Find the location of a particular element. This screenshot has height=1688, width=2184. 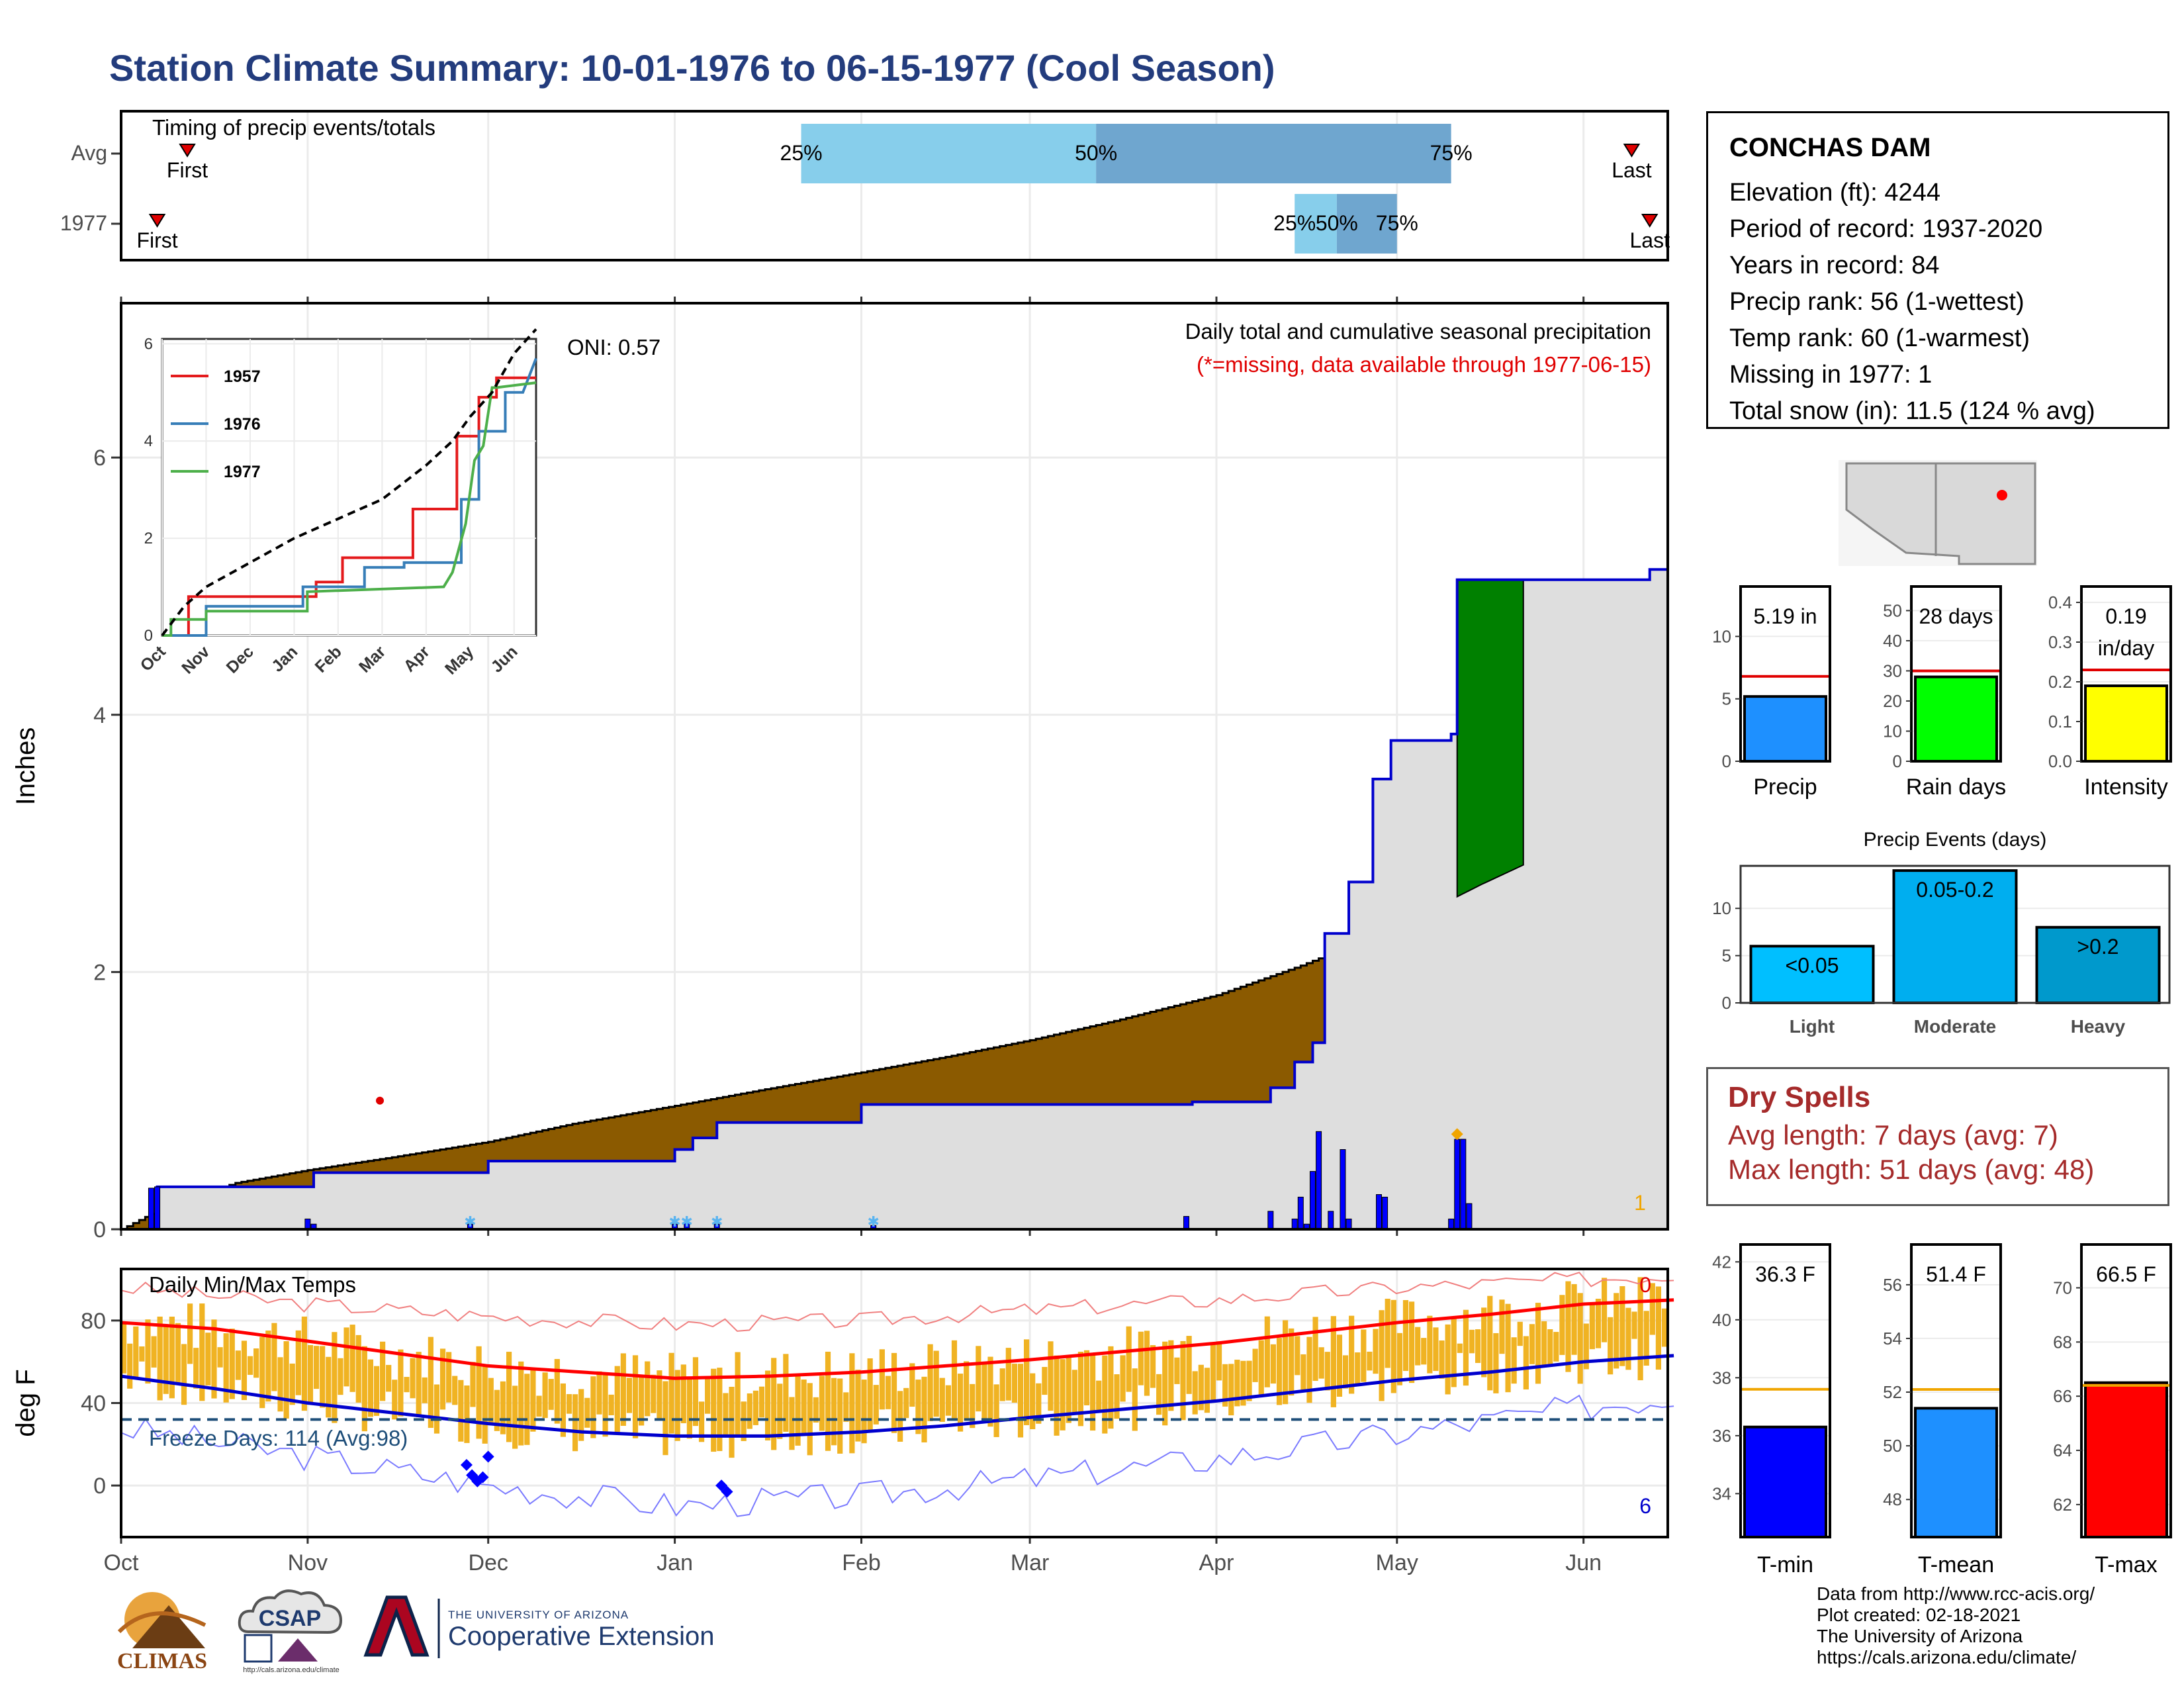

summary-ytick-label: 20 is located at coordinates (1892, 701).